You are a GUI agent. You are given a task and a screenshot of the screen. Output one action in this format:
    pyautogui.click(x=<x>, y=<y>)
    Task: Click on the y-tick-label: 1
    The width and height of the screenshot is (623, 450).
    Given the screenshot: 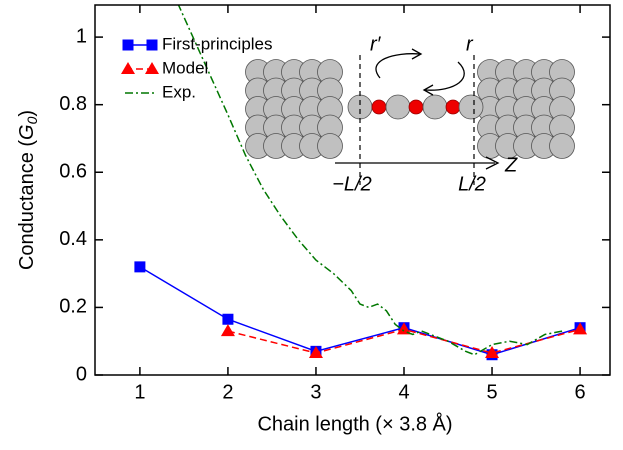 What is the action you would take?
    pyautogui.click(x=81, y=36)
    